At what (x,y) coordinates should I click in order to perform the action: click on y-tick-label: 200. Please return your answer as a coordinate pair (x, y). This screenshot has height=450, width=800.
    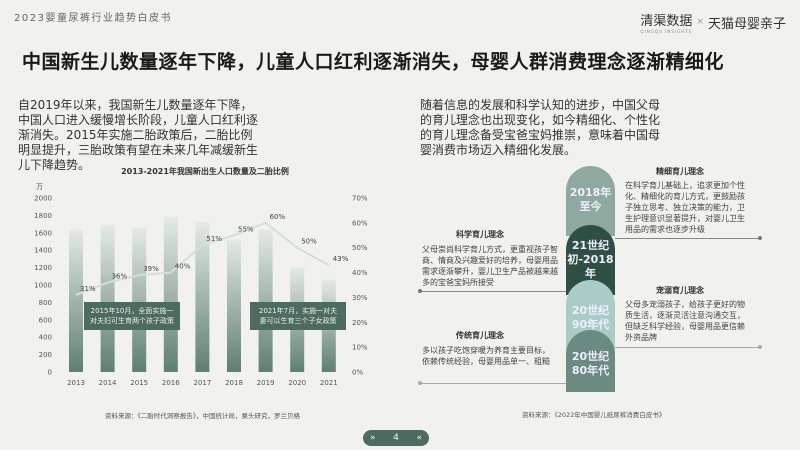
    Looking at the image, I should click on (45, 355).